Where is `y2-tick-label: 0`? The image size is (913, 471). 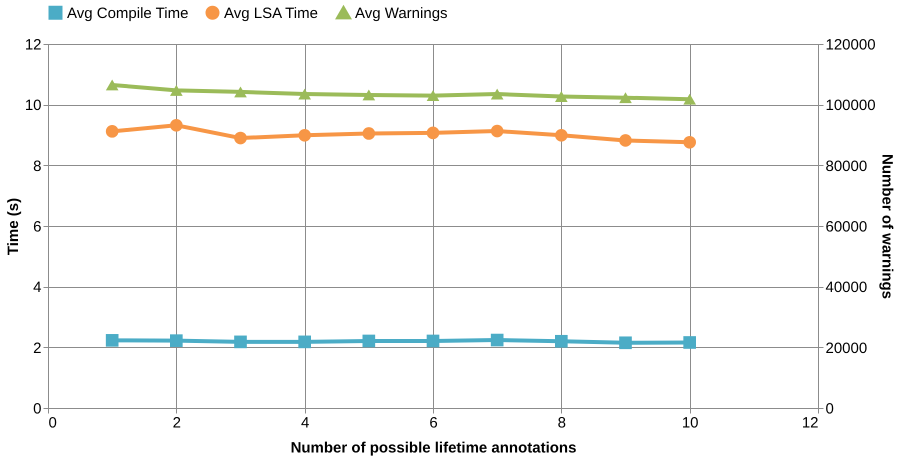 y2-tick-label: 0 is located at coordinates (830, 409).